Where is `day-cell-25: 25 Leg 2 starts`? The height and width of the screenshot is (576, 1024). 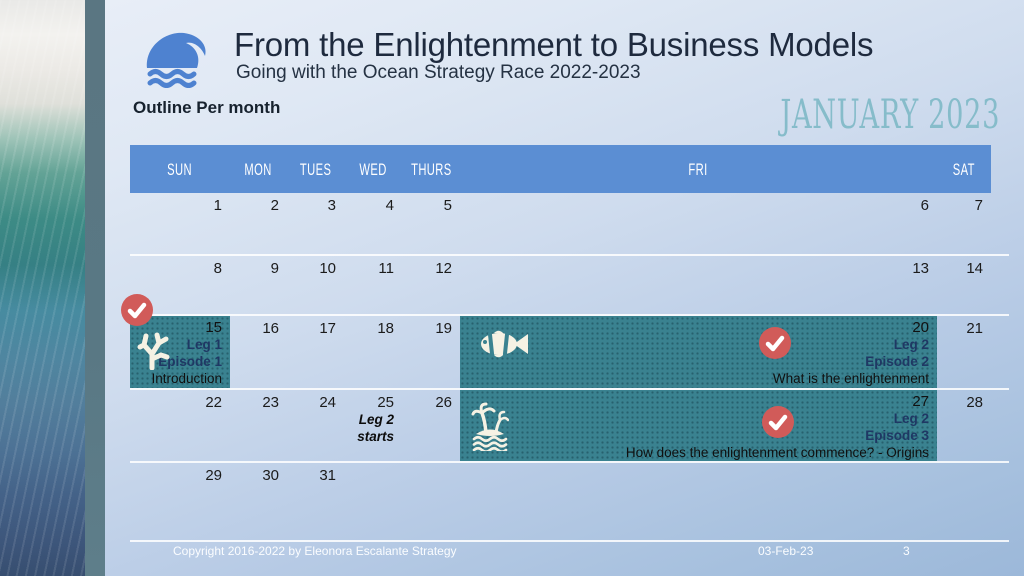
day-cell-25: 25 Leg 2 starts is located at coordinates (373, 425).